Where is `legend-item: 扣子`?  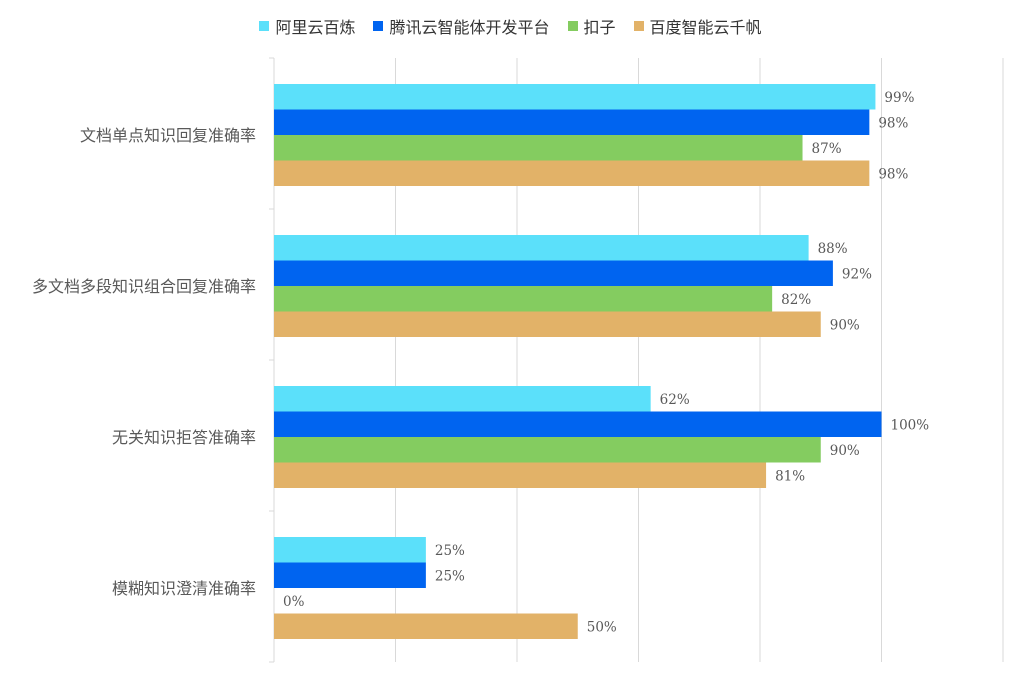
legend-item: 扣子 is located at coordinates (591, 26).